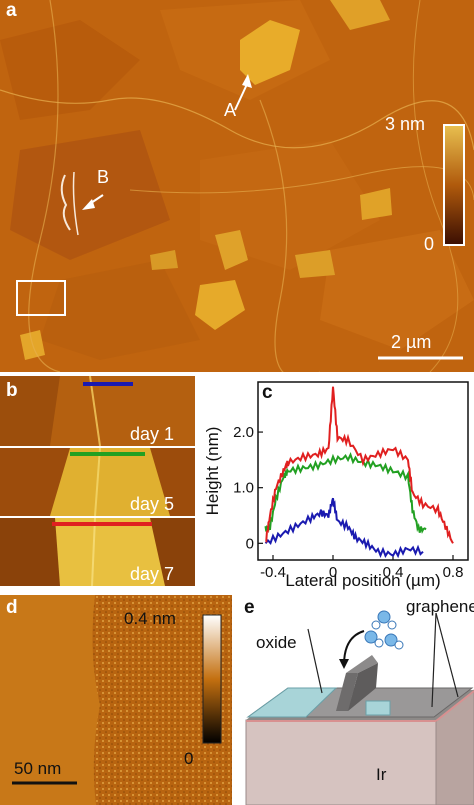 This screenshot has width=474, height=805. What do you see at coordinates (38, 768) in the screenshot?
I see `panel-d-scalebar: 50 nm` at bounding box center [38, 768].